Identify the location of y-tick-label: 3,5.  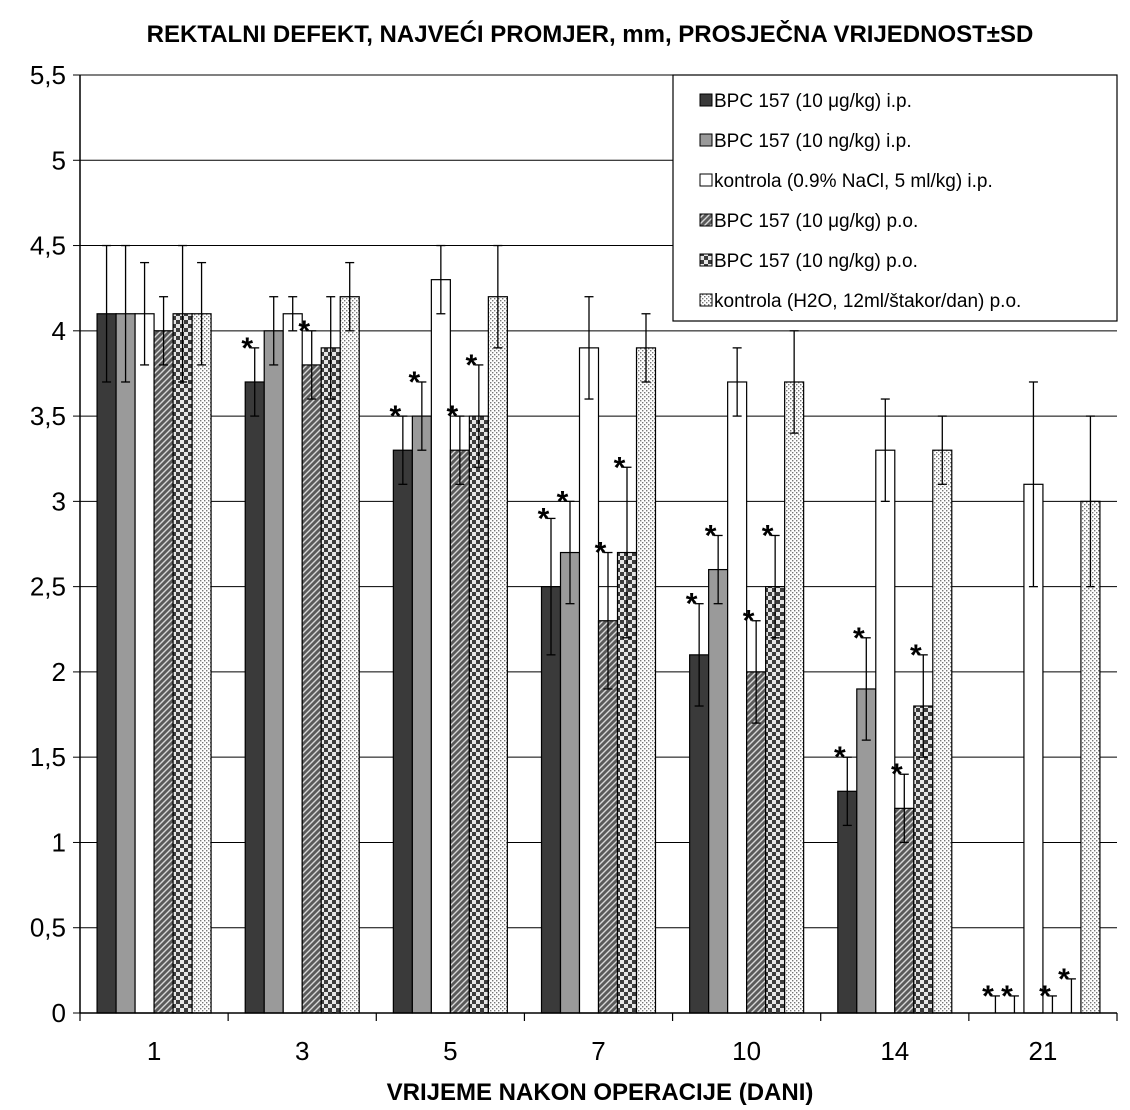
(48, 416).